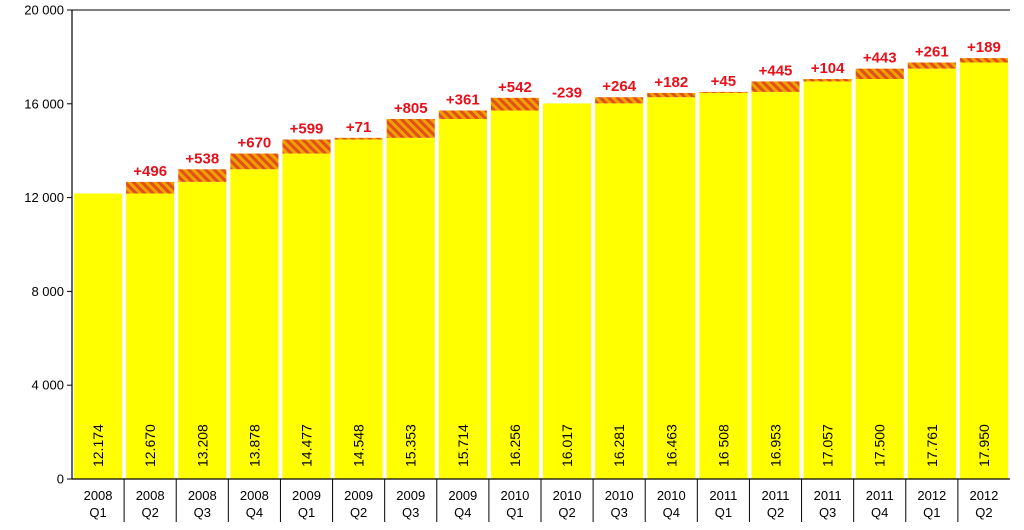 This screenshot has height=530, width=1024. I want to click on value-label: 16.281, so click(619, 445).